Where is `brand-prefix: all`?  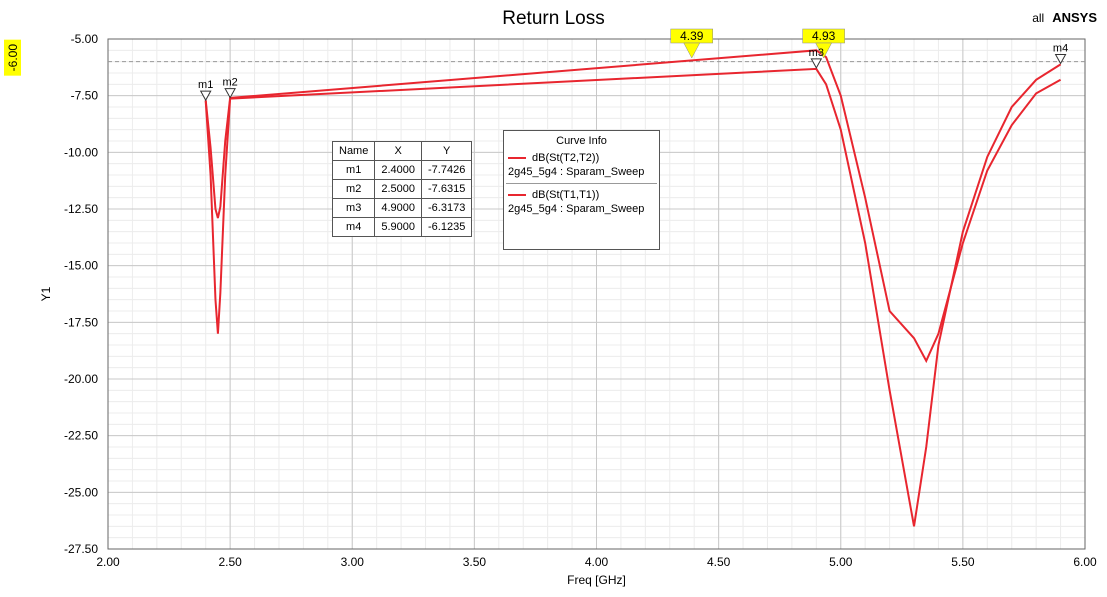 brand-prefix: all is located at coordinates (1038, 18).